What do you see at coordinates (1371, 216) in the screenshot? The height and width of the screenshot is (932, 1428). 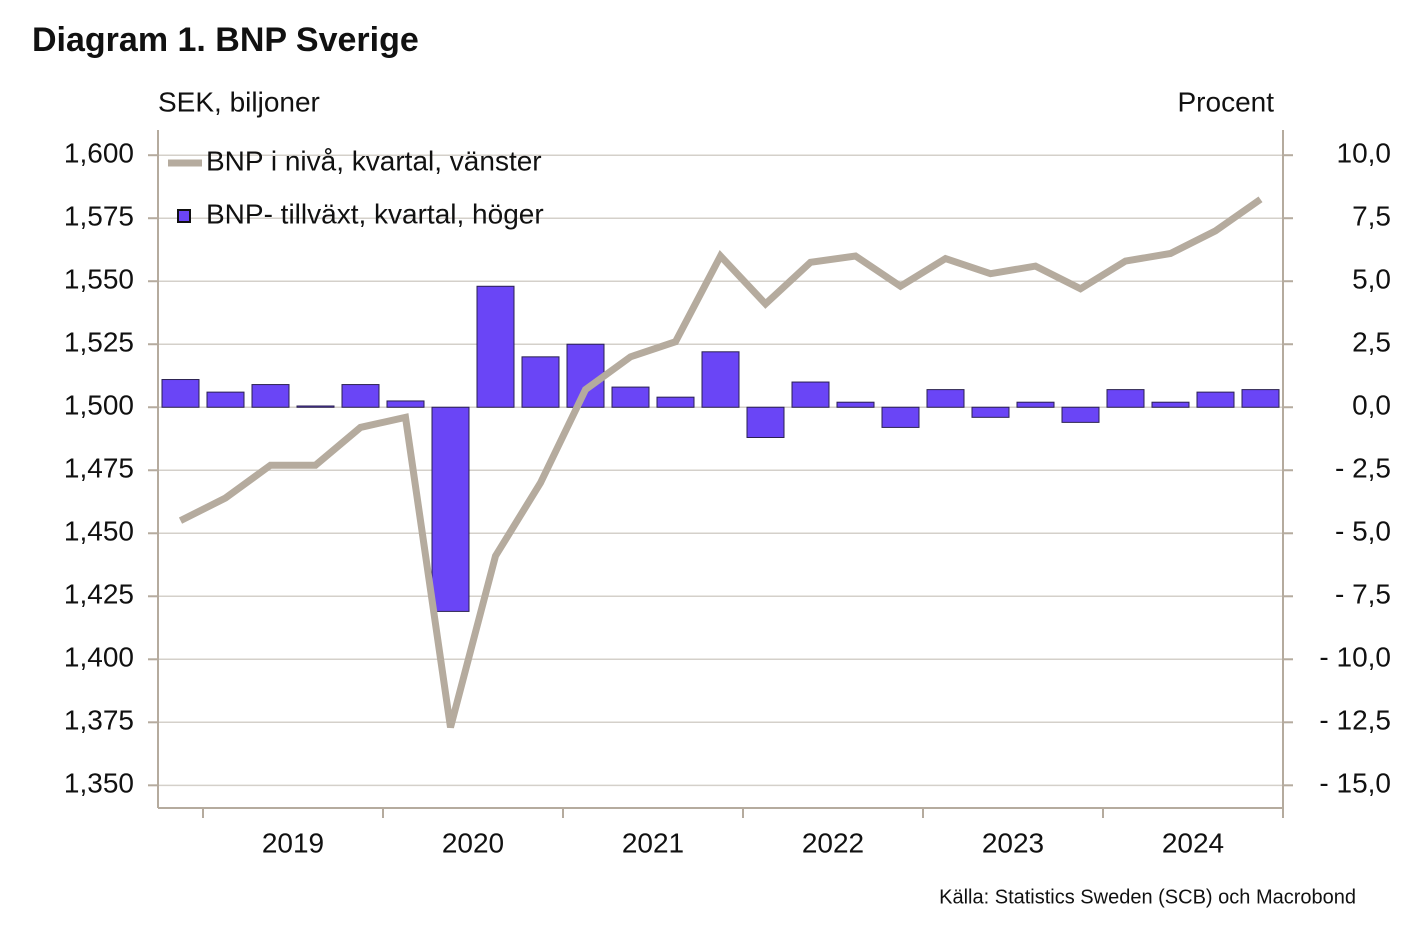 I see `y2-tick-label: 7,5` at bounding box center [1371, 216].